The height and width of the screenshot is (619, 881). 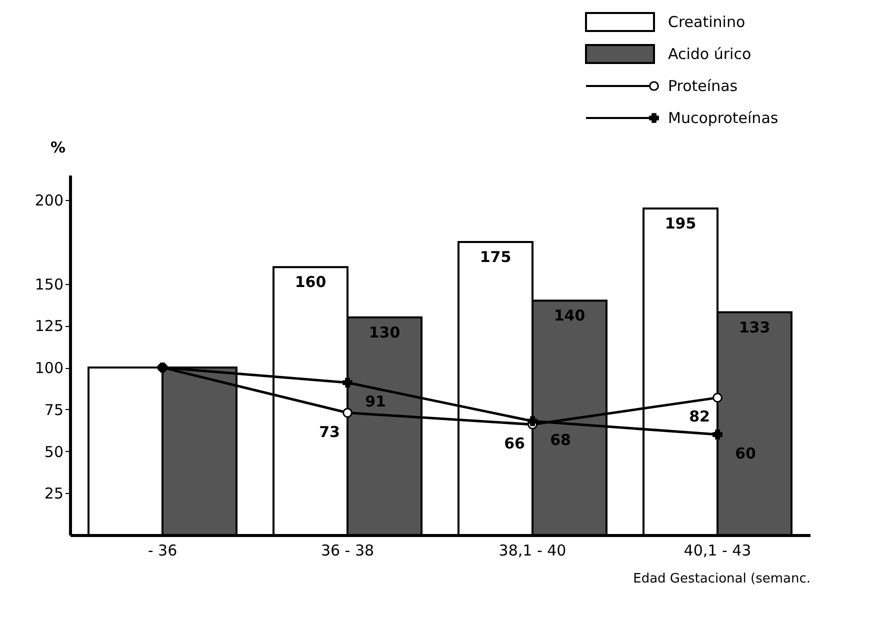 I want to click on data-label: 133, so click(x=754, y=327).